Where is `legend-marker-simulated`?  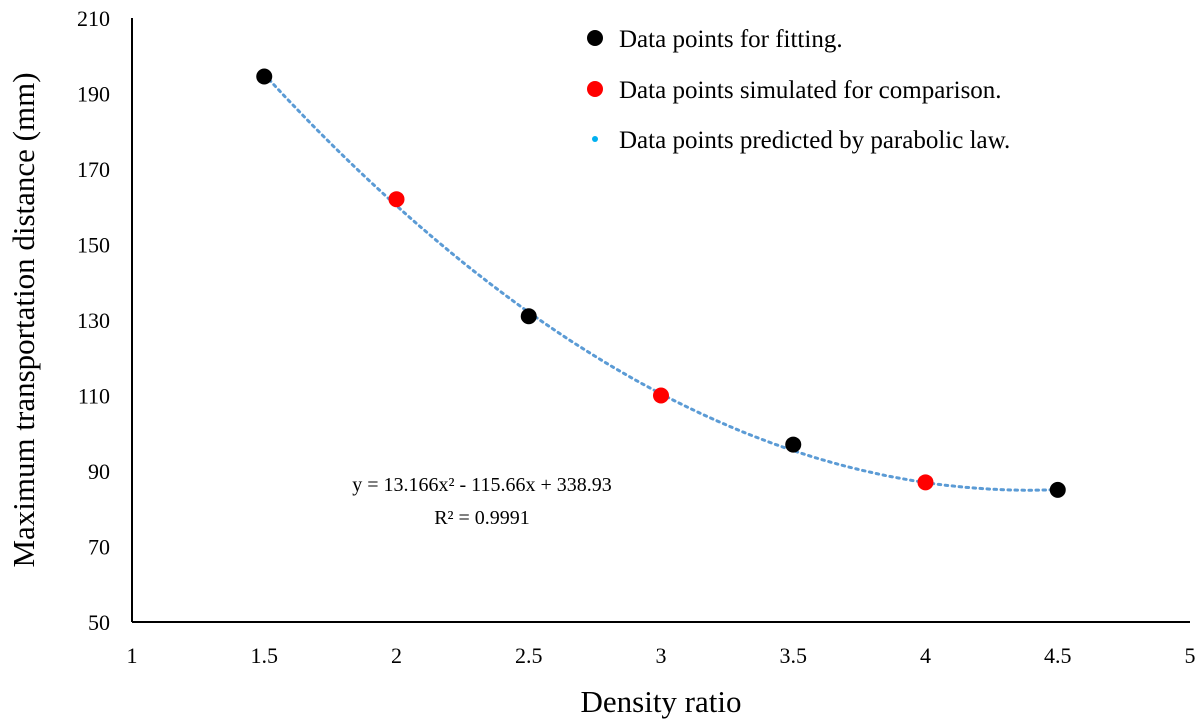
legend-marker-simulated is located at coordinates (595, 89).